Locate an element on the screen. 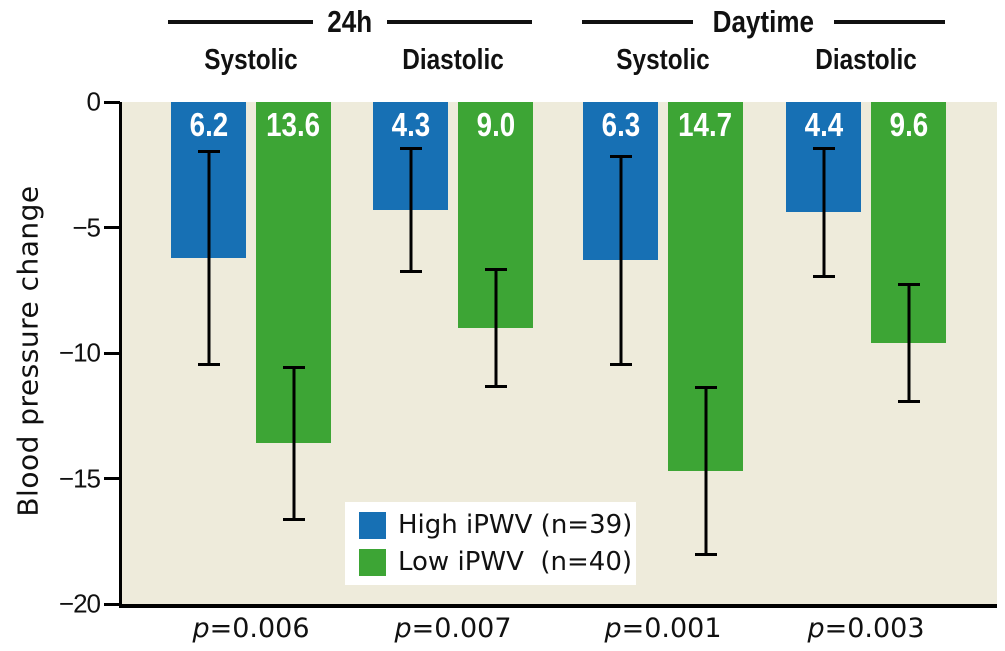  period-label-24h: 24h is located at coordinates (350, 21).